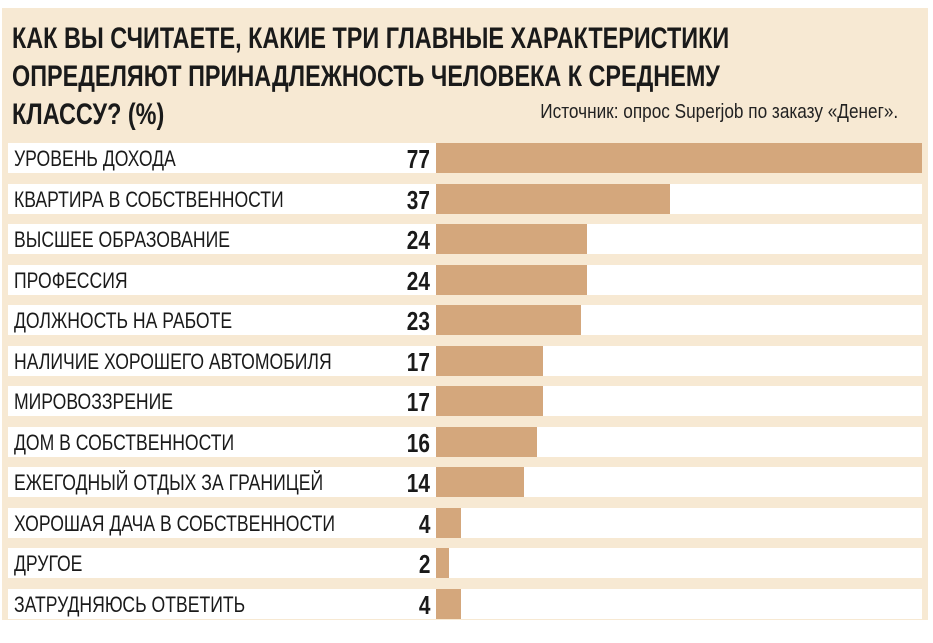  Describe the element at coordinates (130, 604) in the screenshot. I see `category-label: ЗАТРУДНЯЮСЬ ОТВЕТИТЬ` at that location.